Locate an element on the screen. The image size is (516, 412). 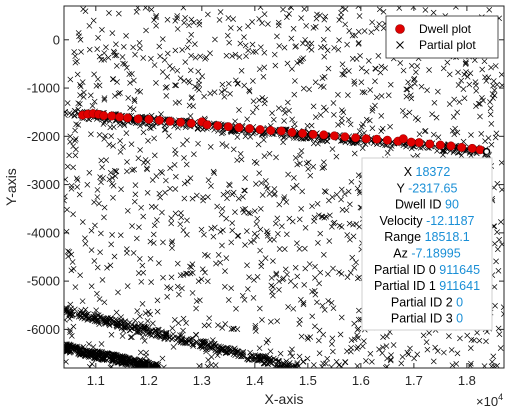
datatip-row: Dwell ID 90 is located at coordinates (427, 205).